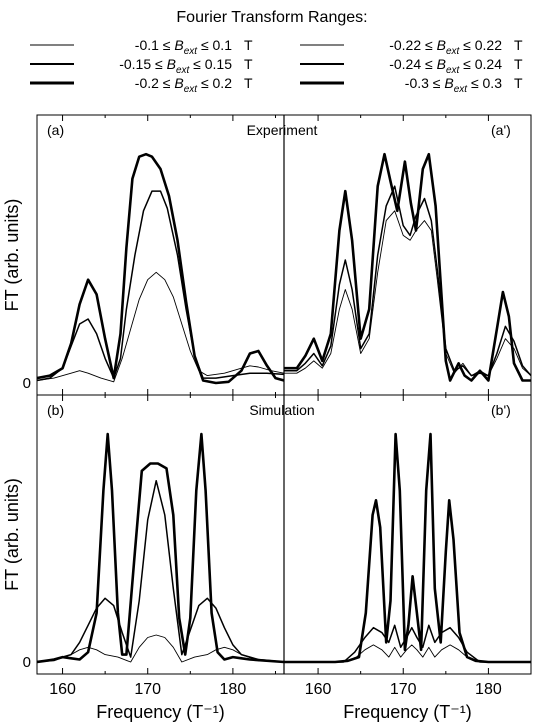 Image resolution: width=535 pixels, height=726 pixels. I want to click on legend-entry: -0.2 ≤ Bext ≤ 0.2 T, so click(141, 85).